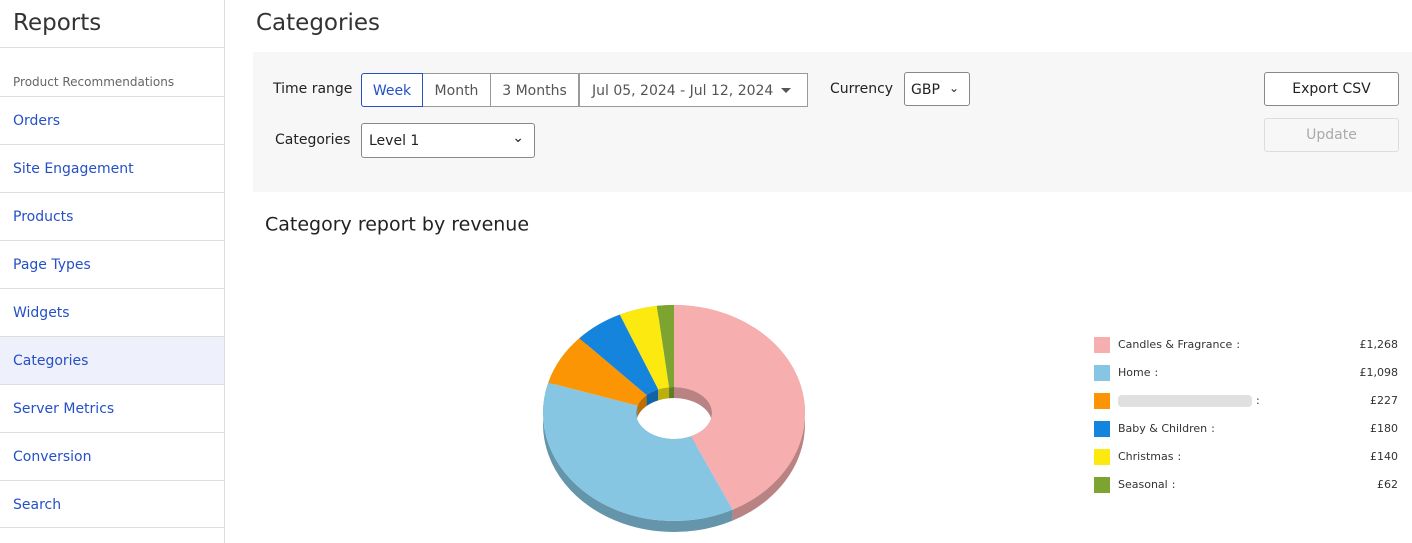 This screenshot has height=543, width=1412. What do you see at coordinates (1387, 484) in the screenshot?
I see `legend-value: £62` at bounding box center [1387, 484].